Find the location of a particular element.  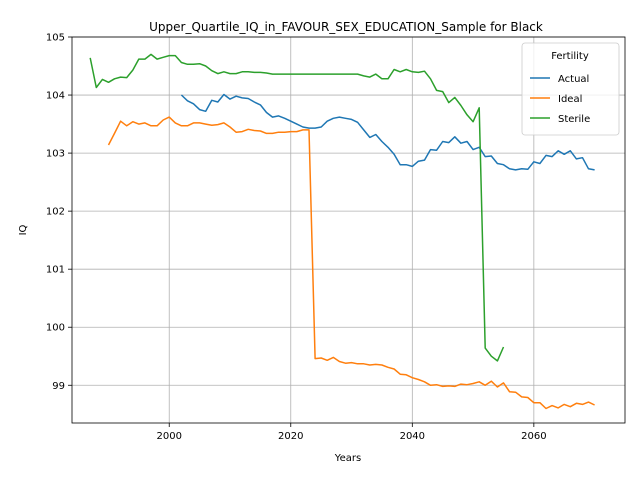

y-tick-label: 101 is located at coordinates (55, 270).